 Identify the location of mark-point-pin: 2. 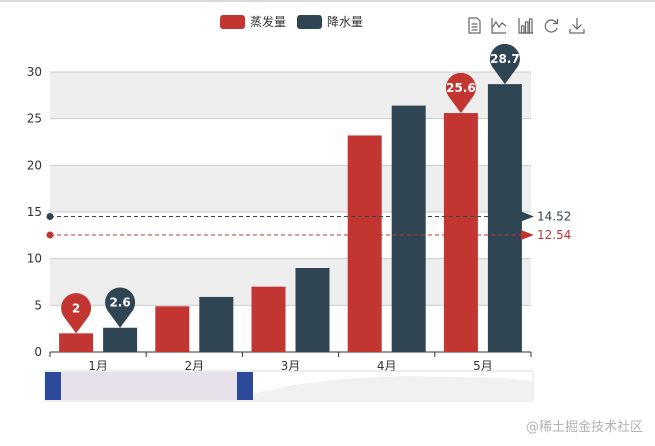
(76, 313).